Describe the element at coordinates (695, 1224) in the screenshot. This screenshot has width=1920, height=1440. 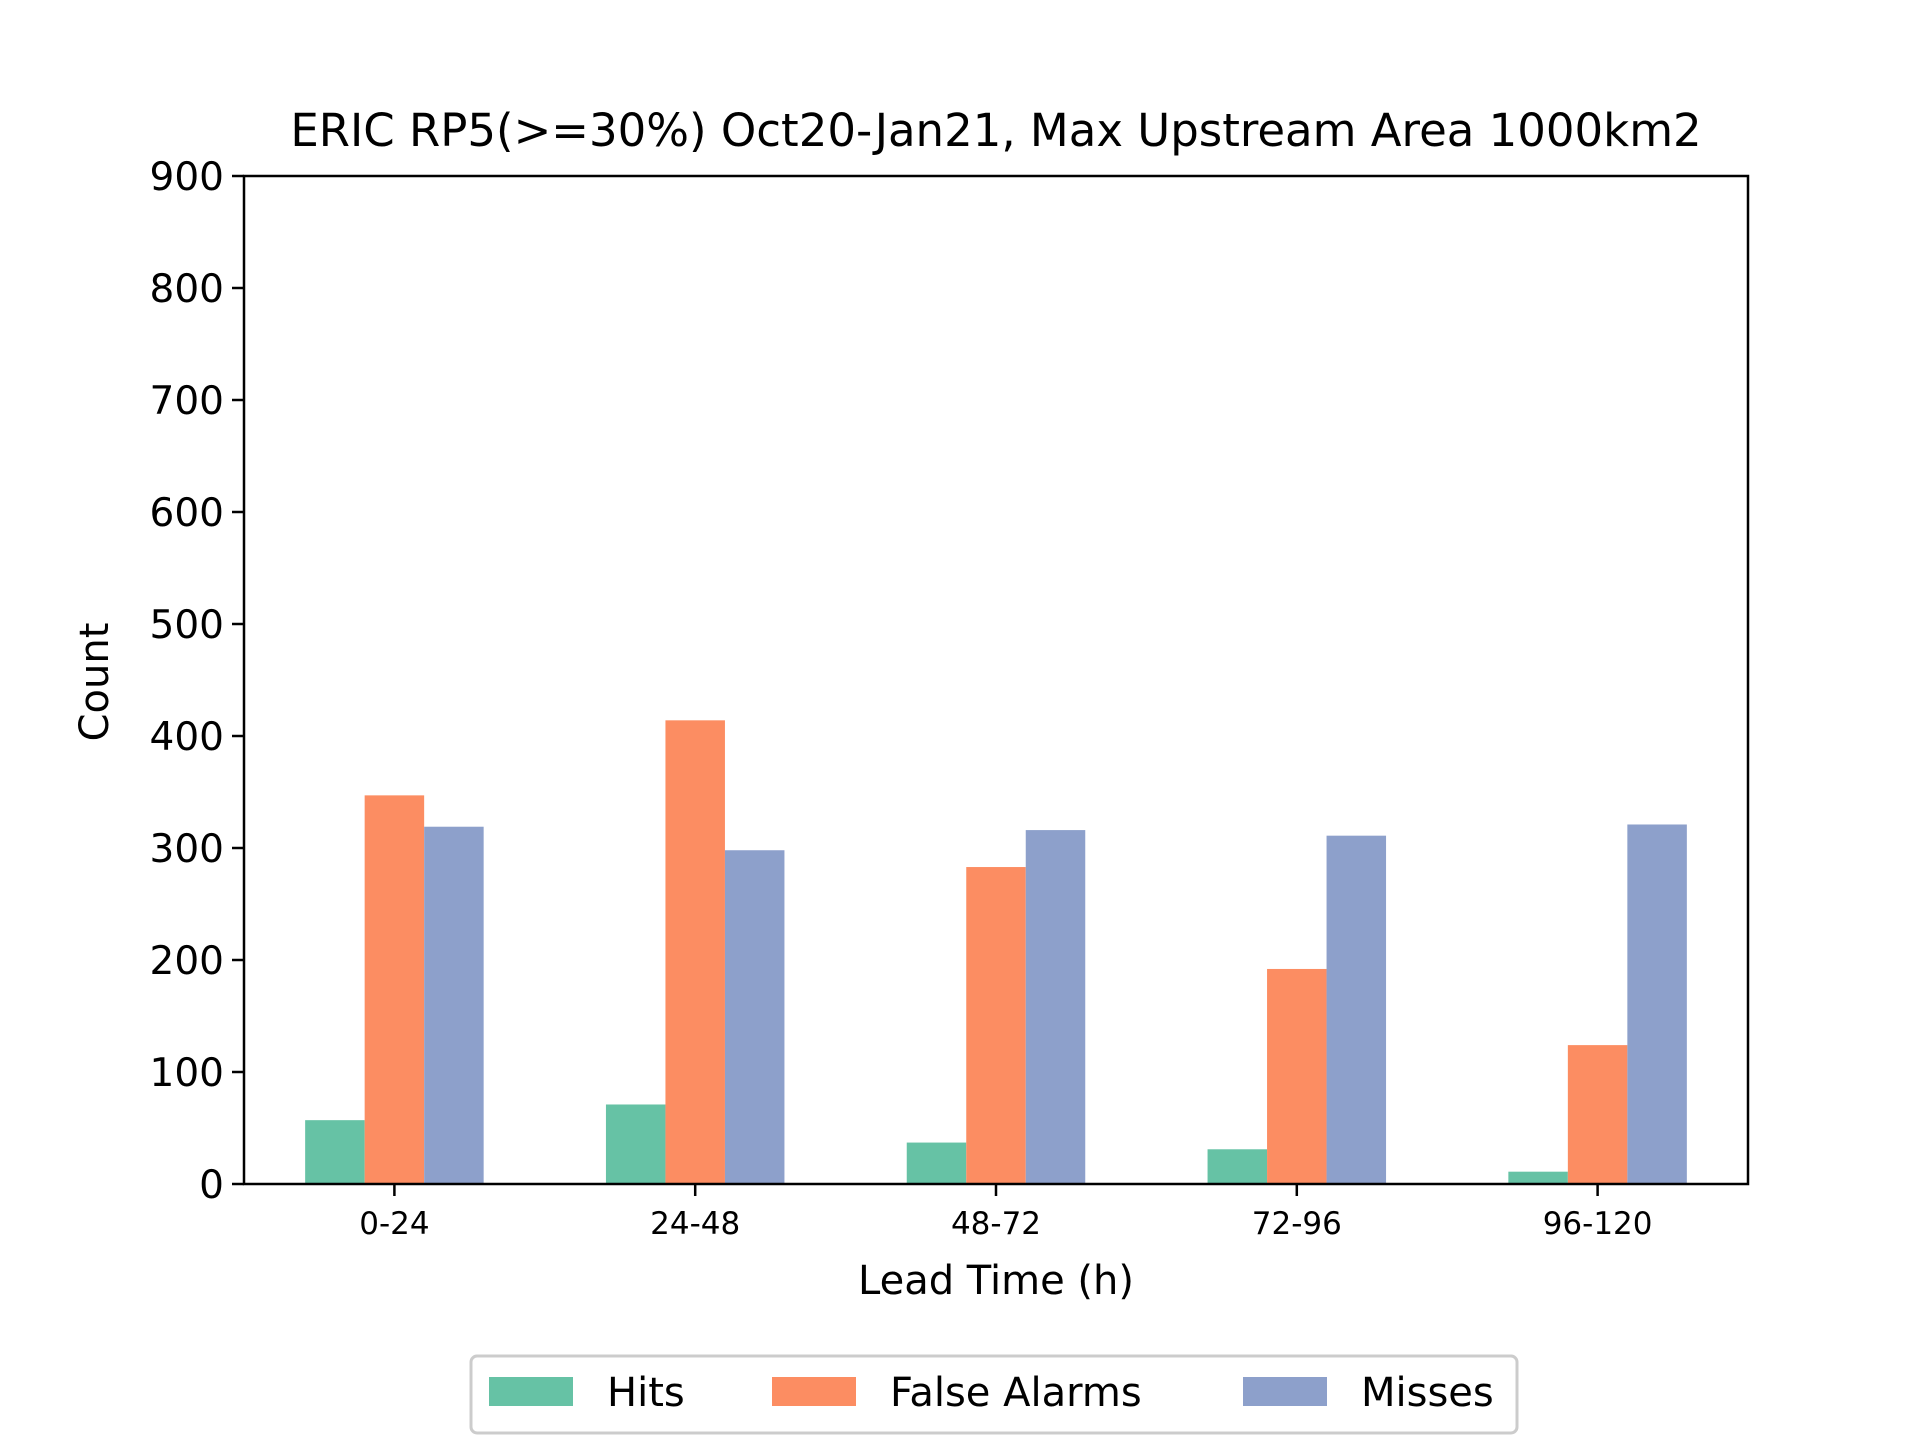
I see `x-tick-label: 24-48` at that location.